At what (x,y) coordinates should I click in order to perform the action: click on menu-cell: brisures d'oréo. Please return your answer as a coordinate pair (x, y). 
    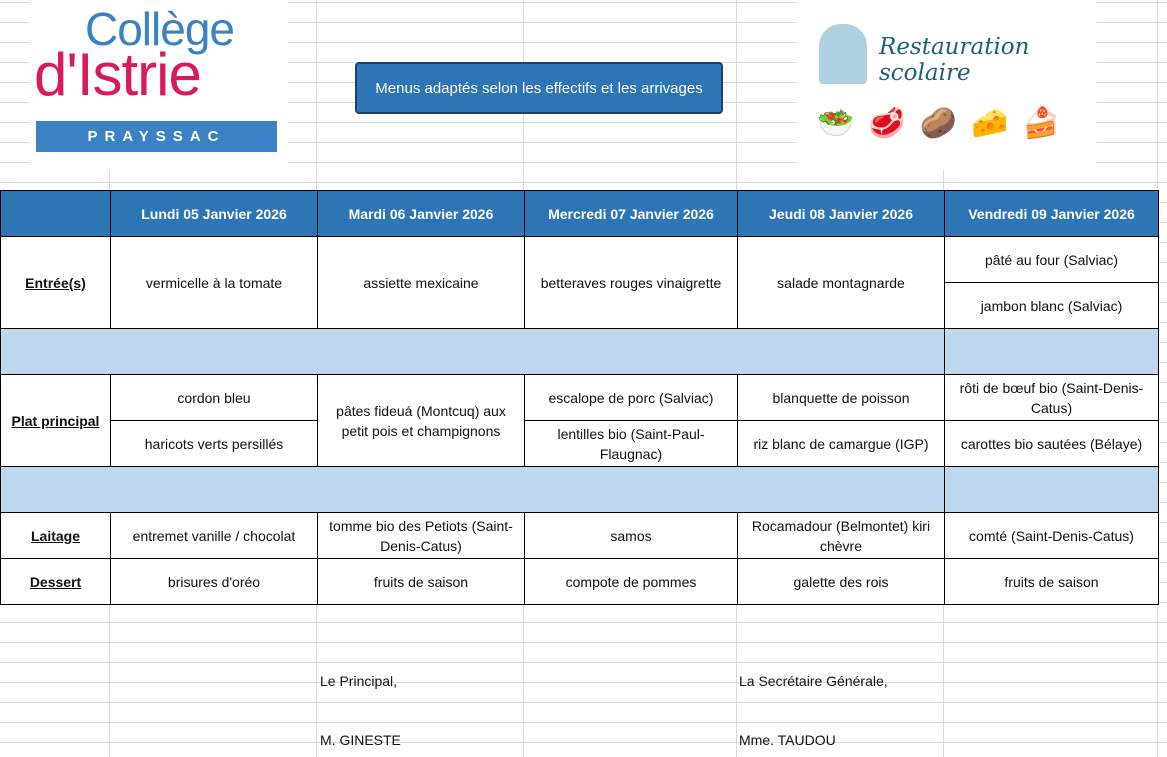
    Looking at the image, I should click on (214, 581).